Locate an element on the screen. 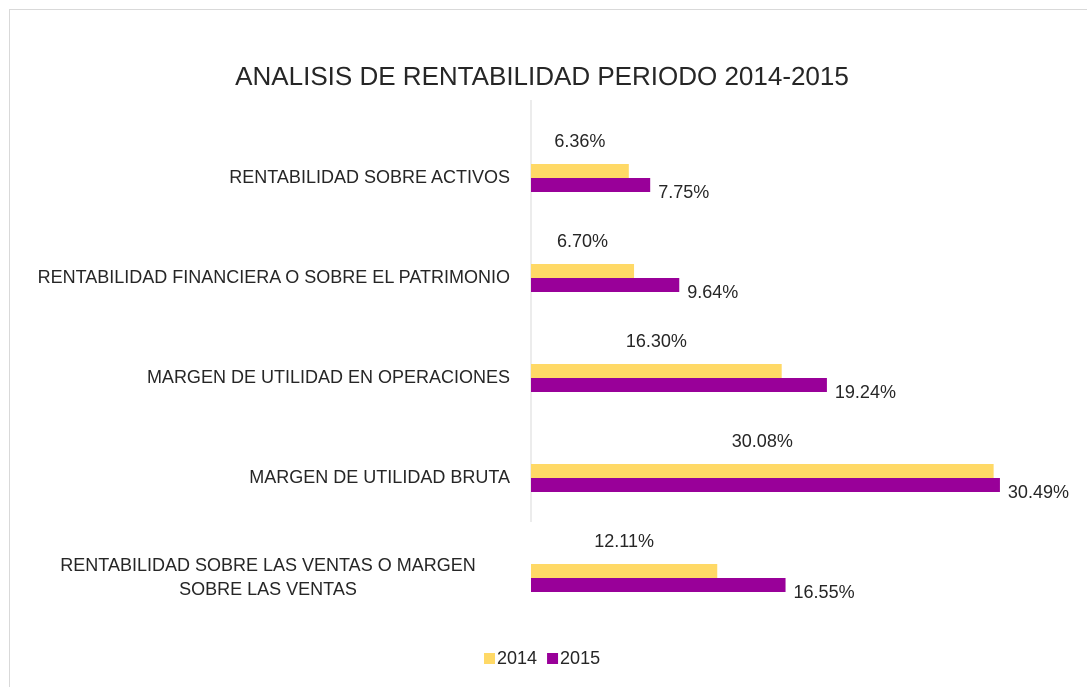 The height and width of the screenshot is (687, 1087). value-label: 16.55% is located at coordinates (824, 592).